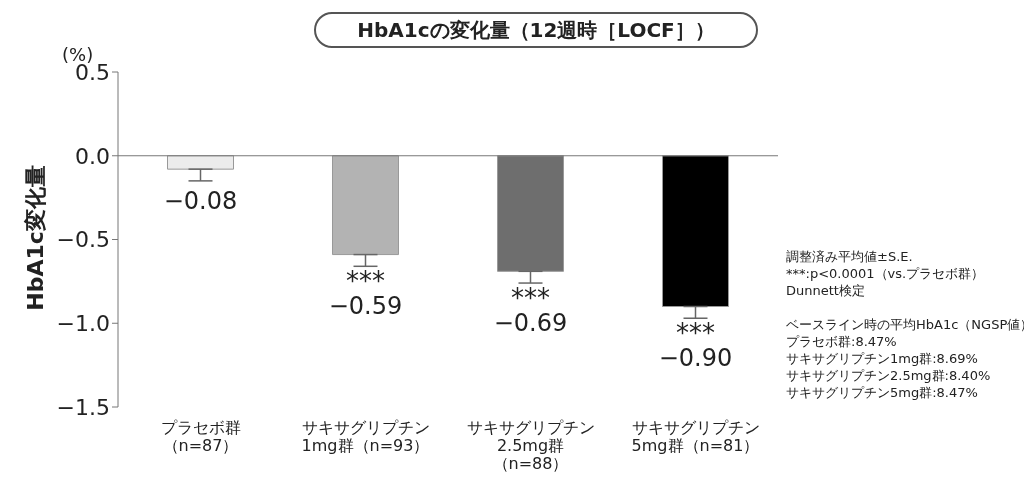 The height and width of the screenshot is (491, 1024). What do you see at coordinates (200, 200) in the screenshot?
I see `data-label: −0.08` at bounding box center [200, 200].